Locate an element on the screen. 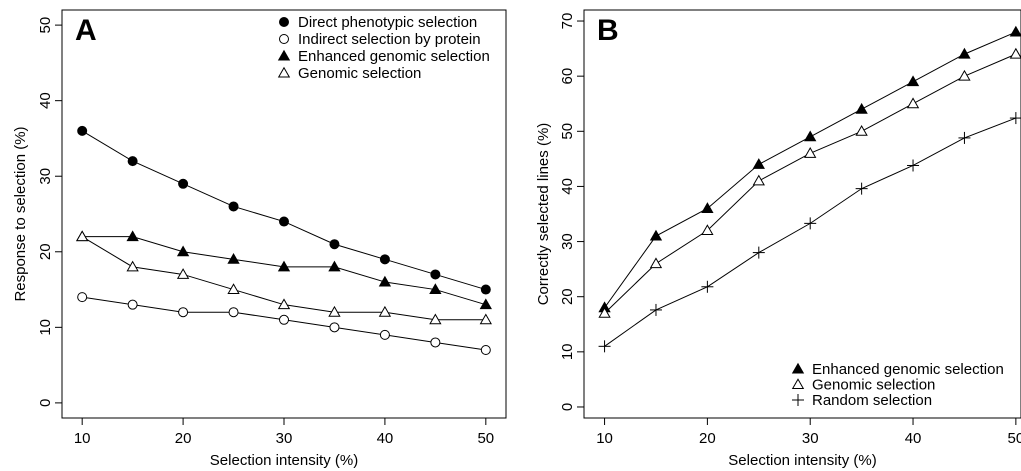  x-tick-label: 10 is located at coordinates (604, 438).